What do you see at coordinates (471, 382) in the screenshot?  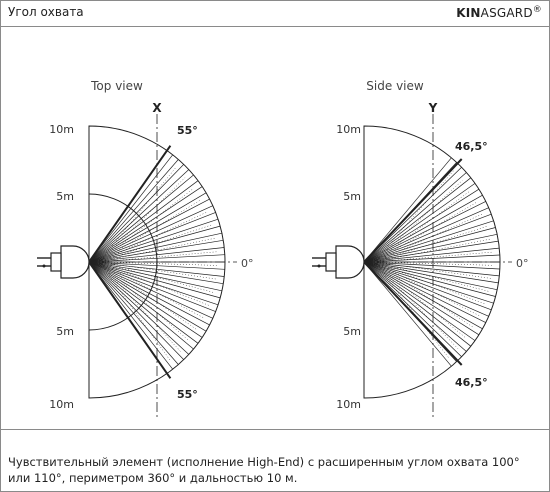 I see `side-view-angle-bottom: 46,5°` at bounding box center [471, 382].